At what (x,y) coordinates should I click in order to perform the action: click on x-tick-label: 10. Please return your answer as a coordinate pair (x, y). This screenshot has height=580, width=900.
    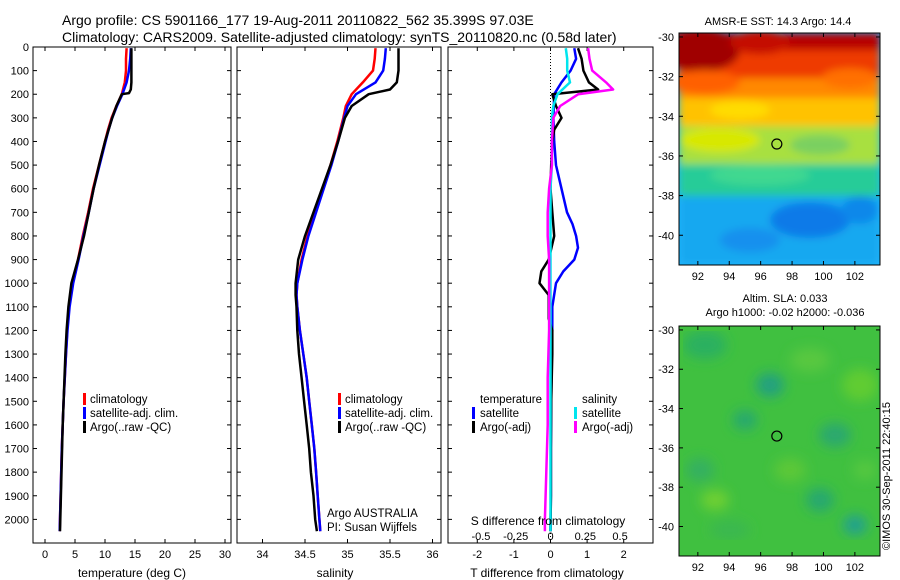
    Looking at the image, I should click on (105, 555).